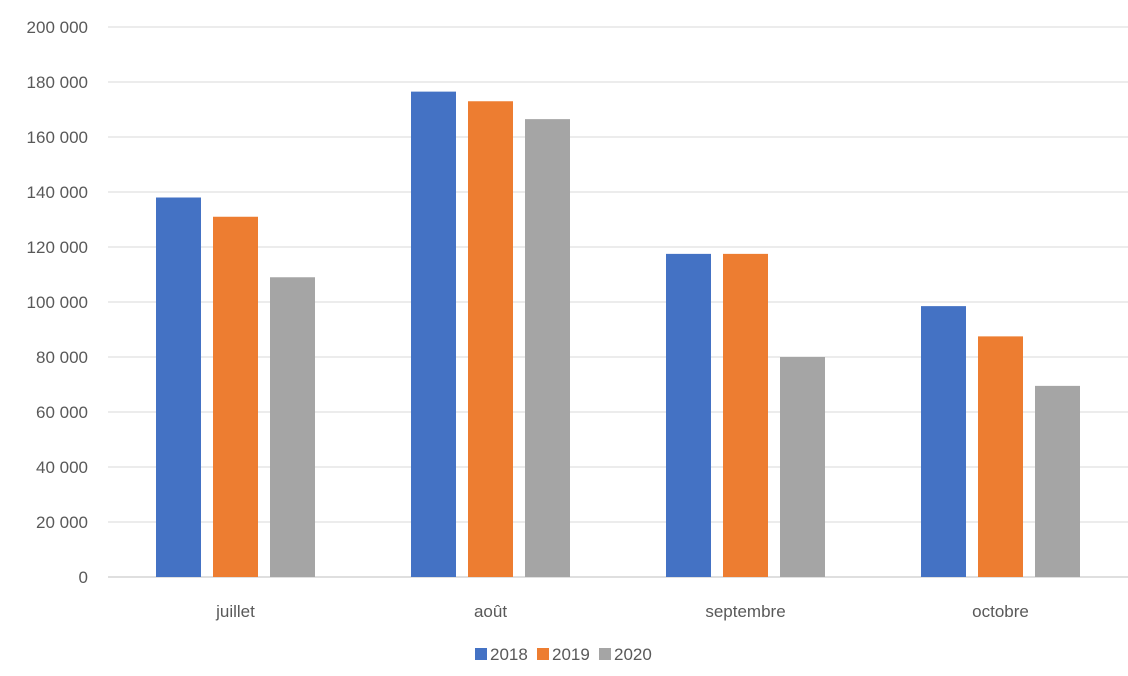 Image resolution: width=1128 pixels, height=676 pixels. I want to click on legend-item-2020: 2020, so click(625, 654).